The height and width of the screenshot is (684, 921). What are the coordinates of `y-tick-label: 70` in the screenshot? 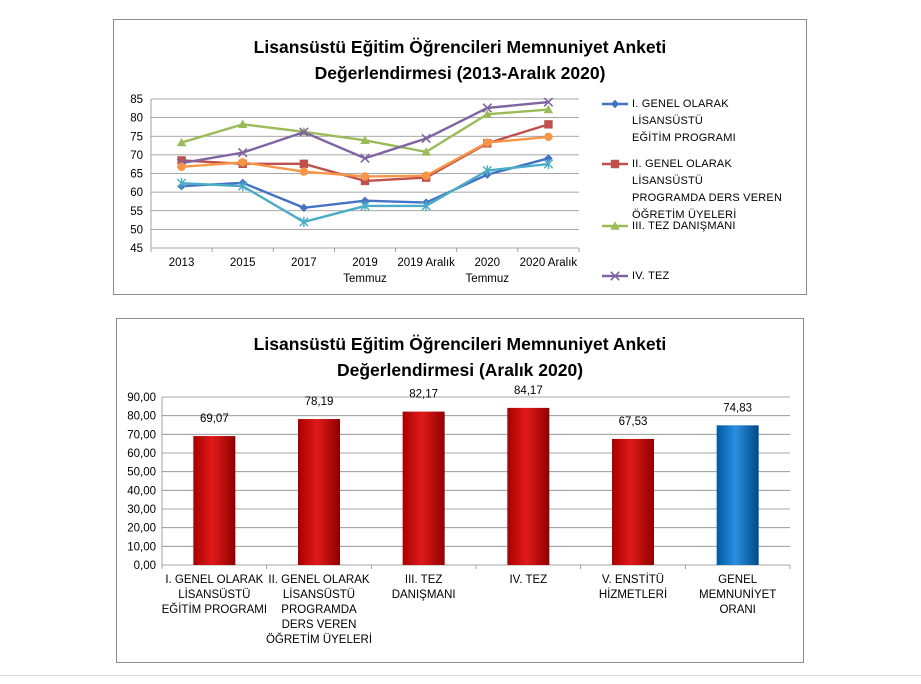 It's located at (136, 156).